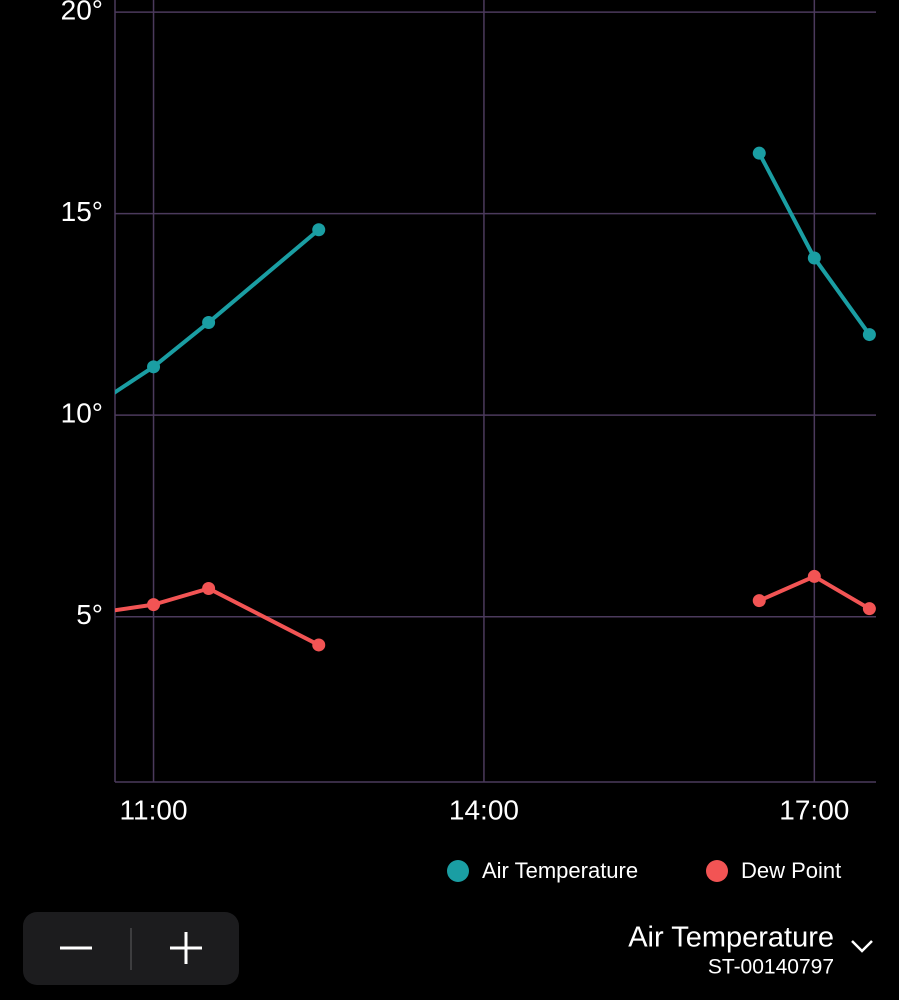 The height and width of the screenshot is (1000, 899). I want to click on y-tick-label: 5°, so click(89, 614).